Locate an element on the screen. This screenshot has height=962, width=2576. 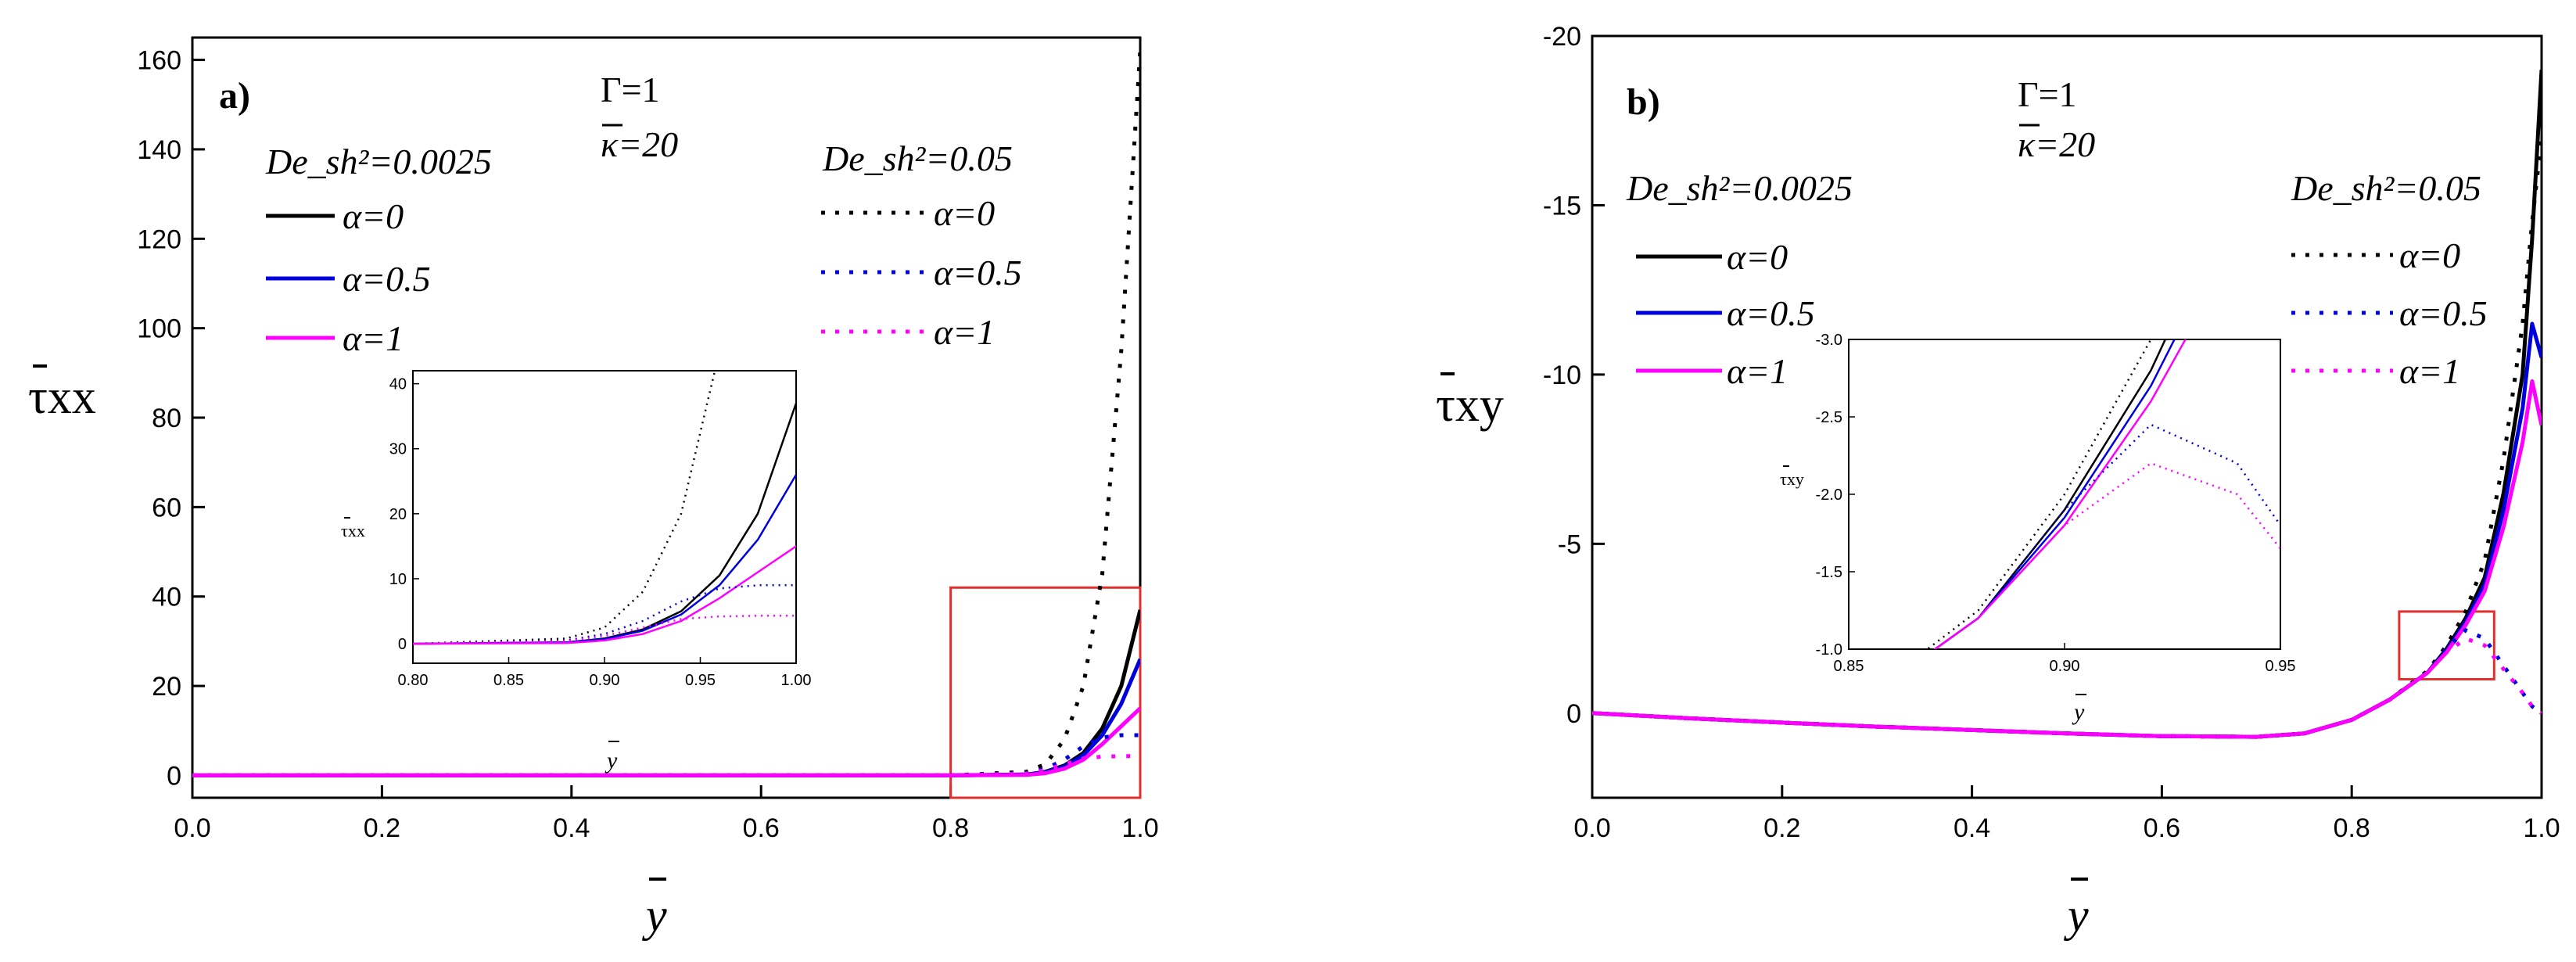
panel-b-x-tick-label: 0.8 is located at coordinates (2352, 828).